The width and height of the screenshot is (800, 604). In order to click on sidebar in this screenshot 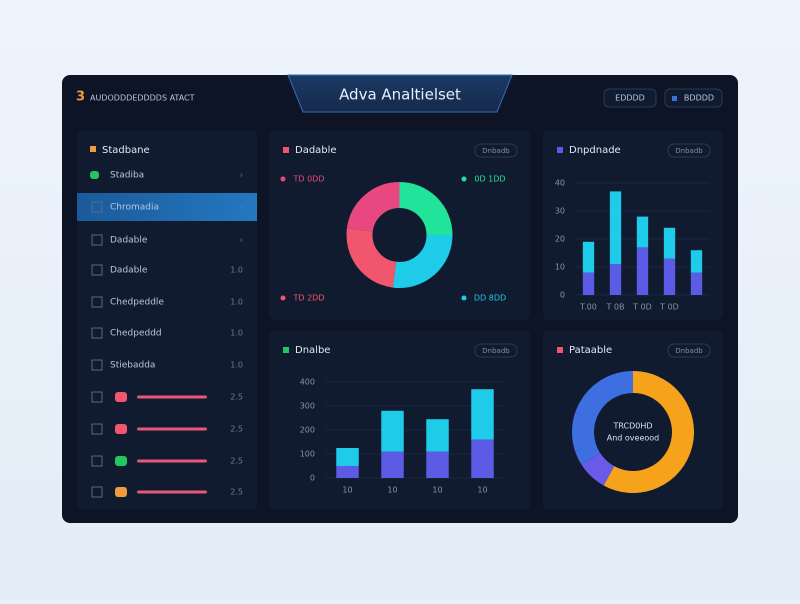, I will do `click(167, 320)`.